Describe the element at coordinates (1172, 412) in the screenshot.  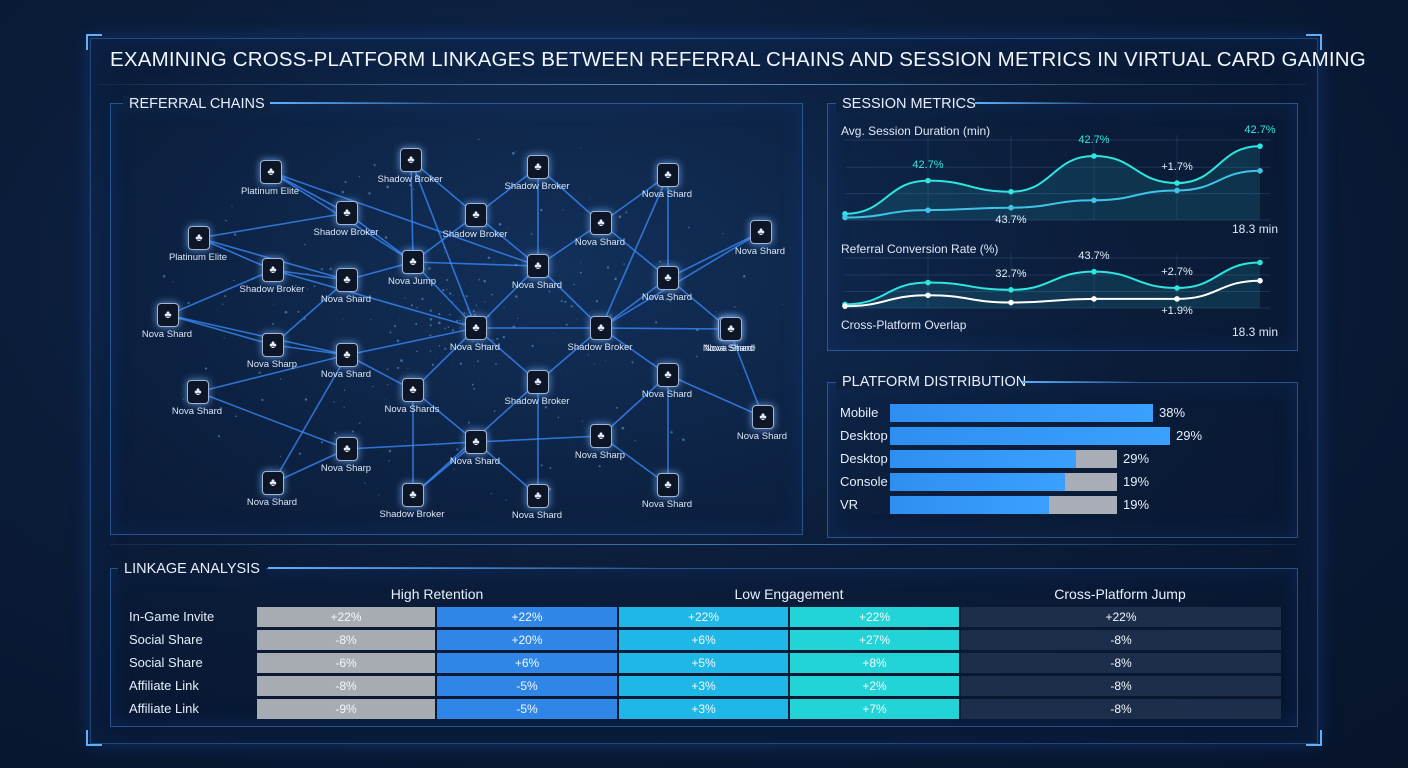
I see `platform-bar-value: 38%` at that location.